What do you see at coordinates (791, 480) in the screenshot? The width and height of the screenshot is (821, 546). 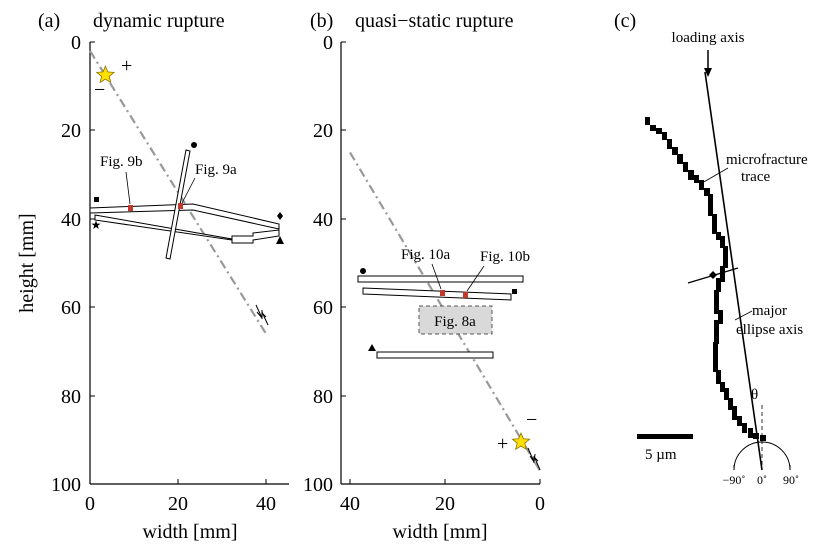 I see `angle-label: 90˚` at bounding box center [791, 480].